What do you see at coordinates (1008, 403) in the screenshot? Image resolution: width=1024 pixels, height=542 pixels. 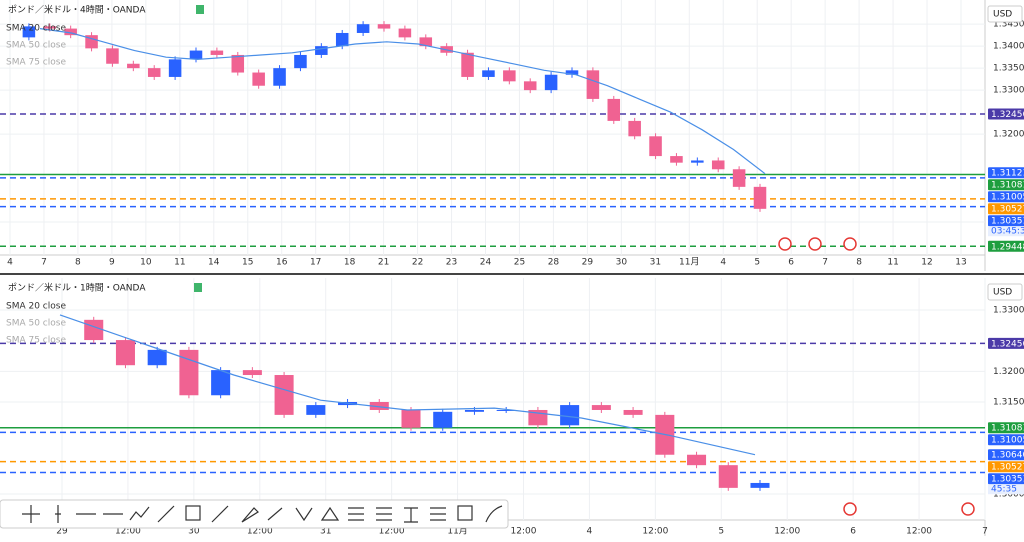 I see `price-tick: 1.31500` at bounding box center [1008, 403].